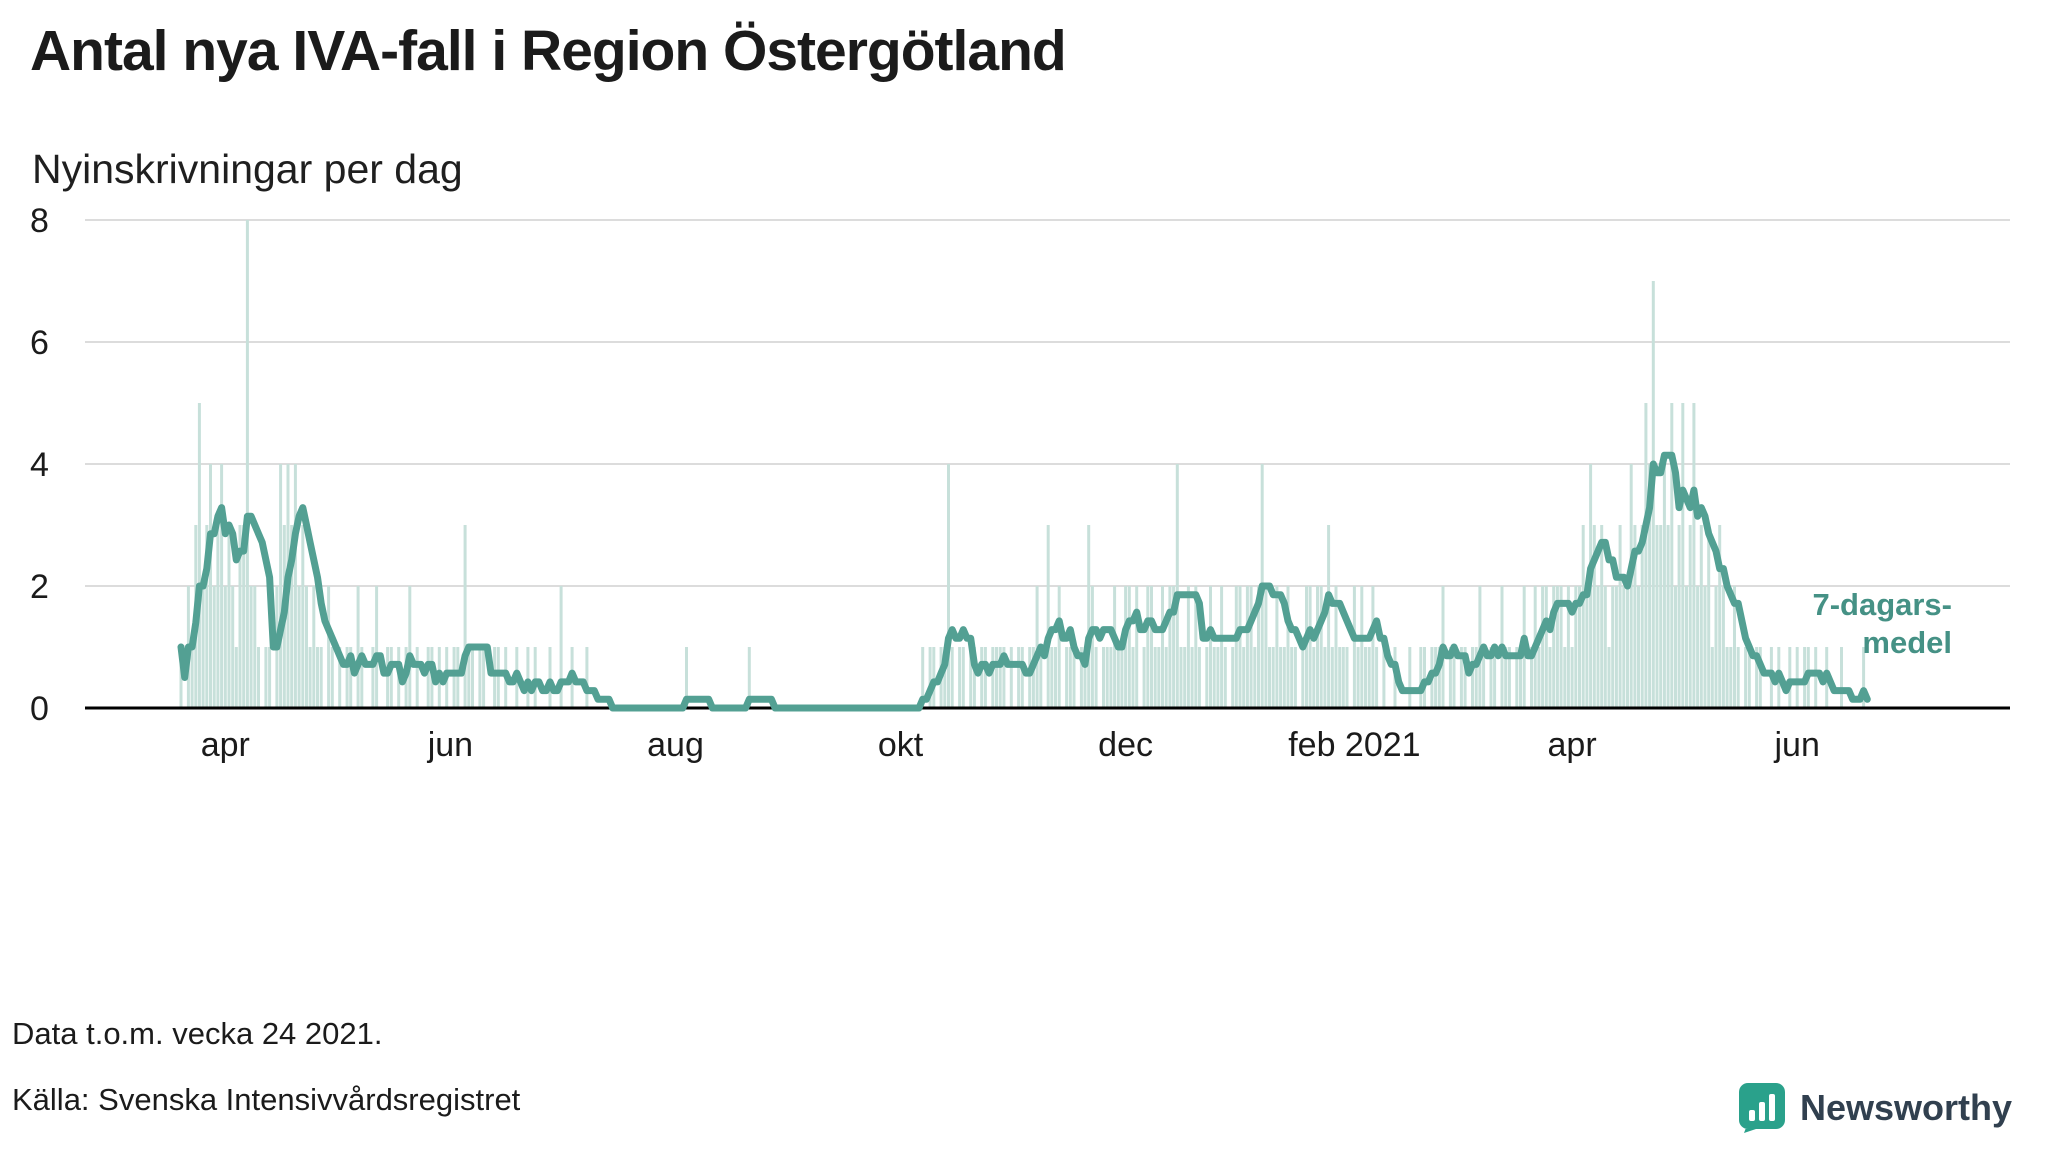  Describe the element at coordinates (1875, 1108) in the screenshot. I see `newsworthy-branding: Newsworthy` at that location.